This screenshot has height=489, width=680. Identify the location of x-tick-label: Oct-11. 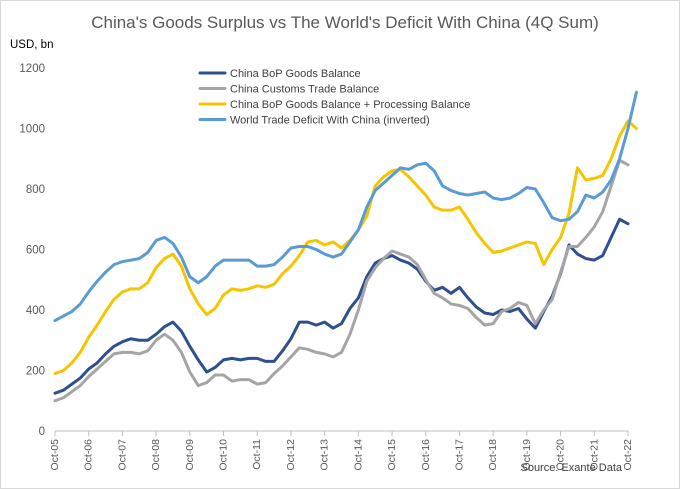
(257, 454).